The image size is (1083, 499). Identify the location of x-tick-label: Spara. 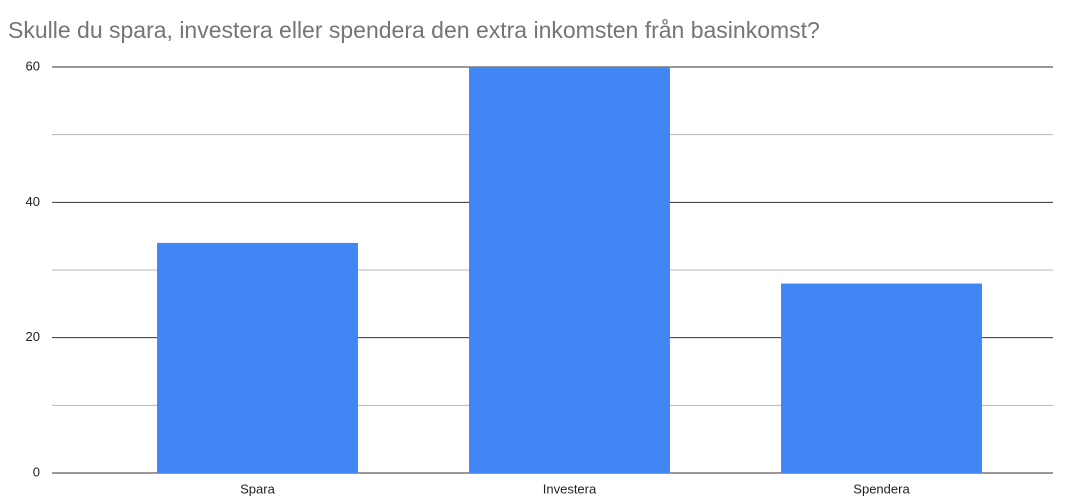
(257, 488).